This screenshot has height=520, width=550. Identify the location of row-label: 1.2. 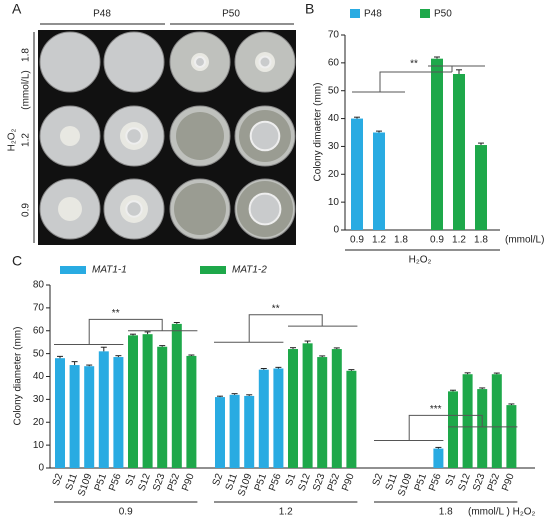
(26, 140).